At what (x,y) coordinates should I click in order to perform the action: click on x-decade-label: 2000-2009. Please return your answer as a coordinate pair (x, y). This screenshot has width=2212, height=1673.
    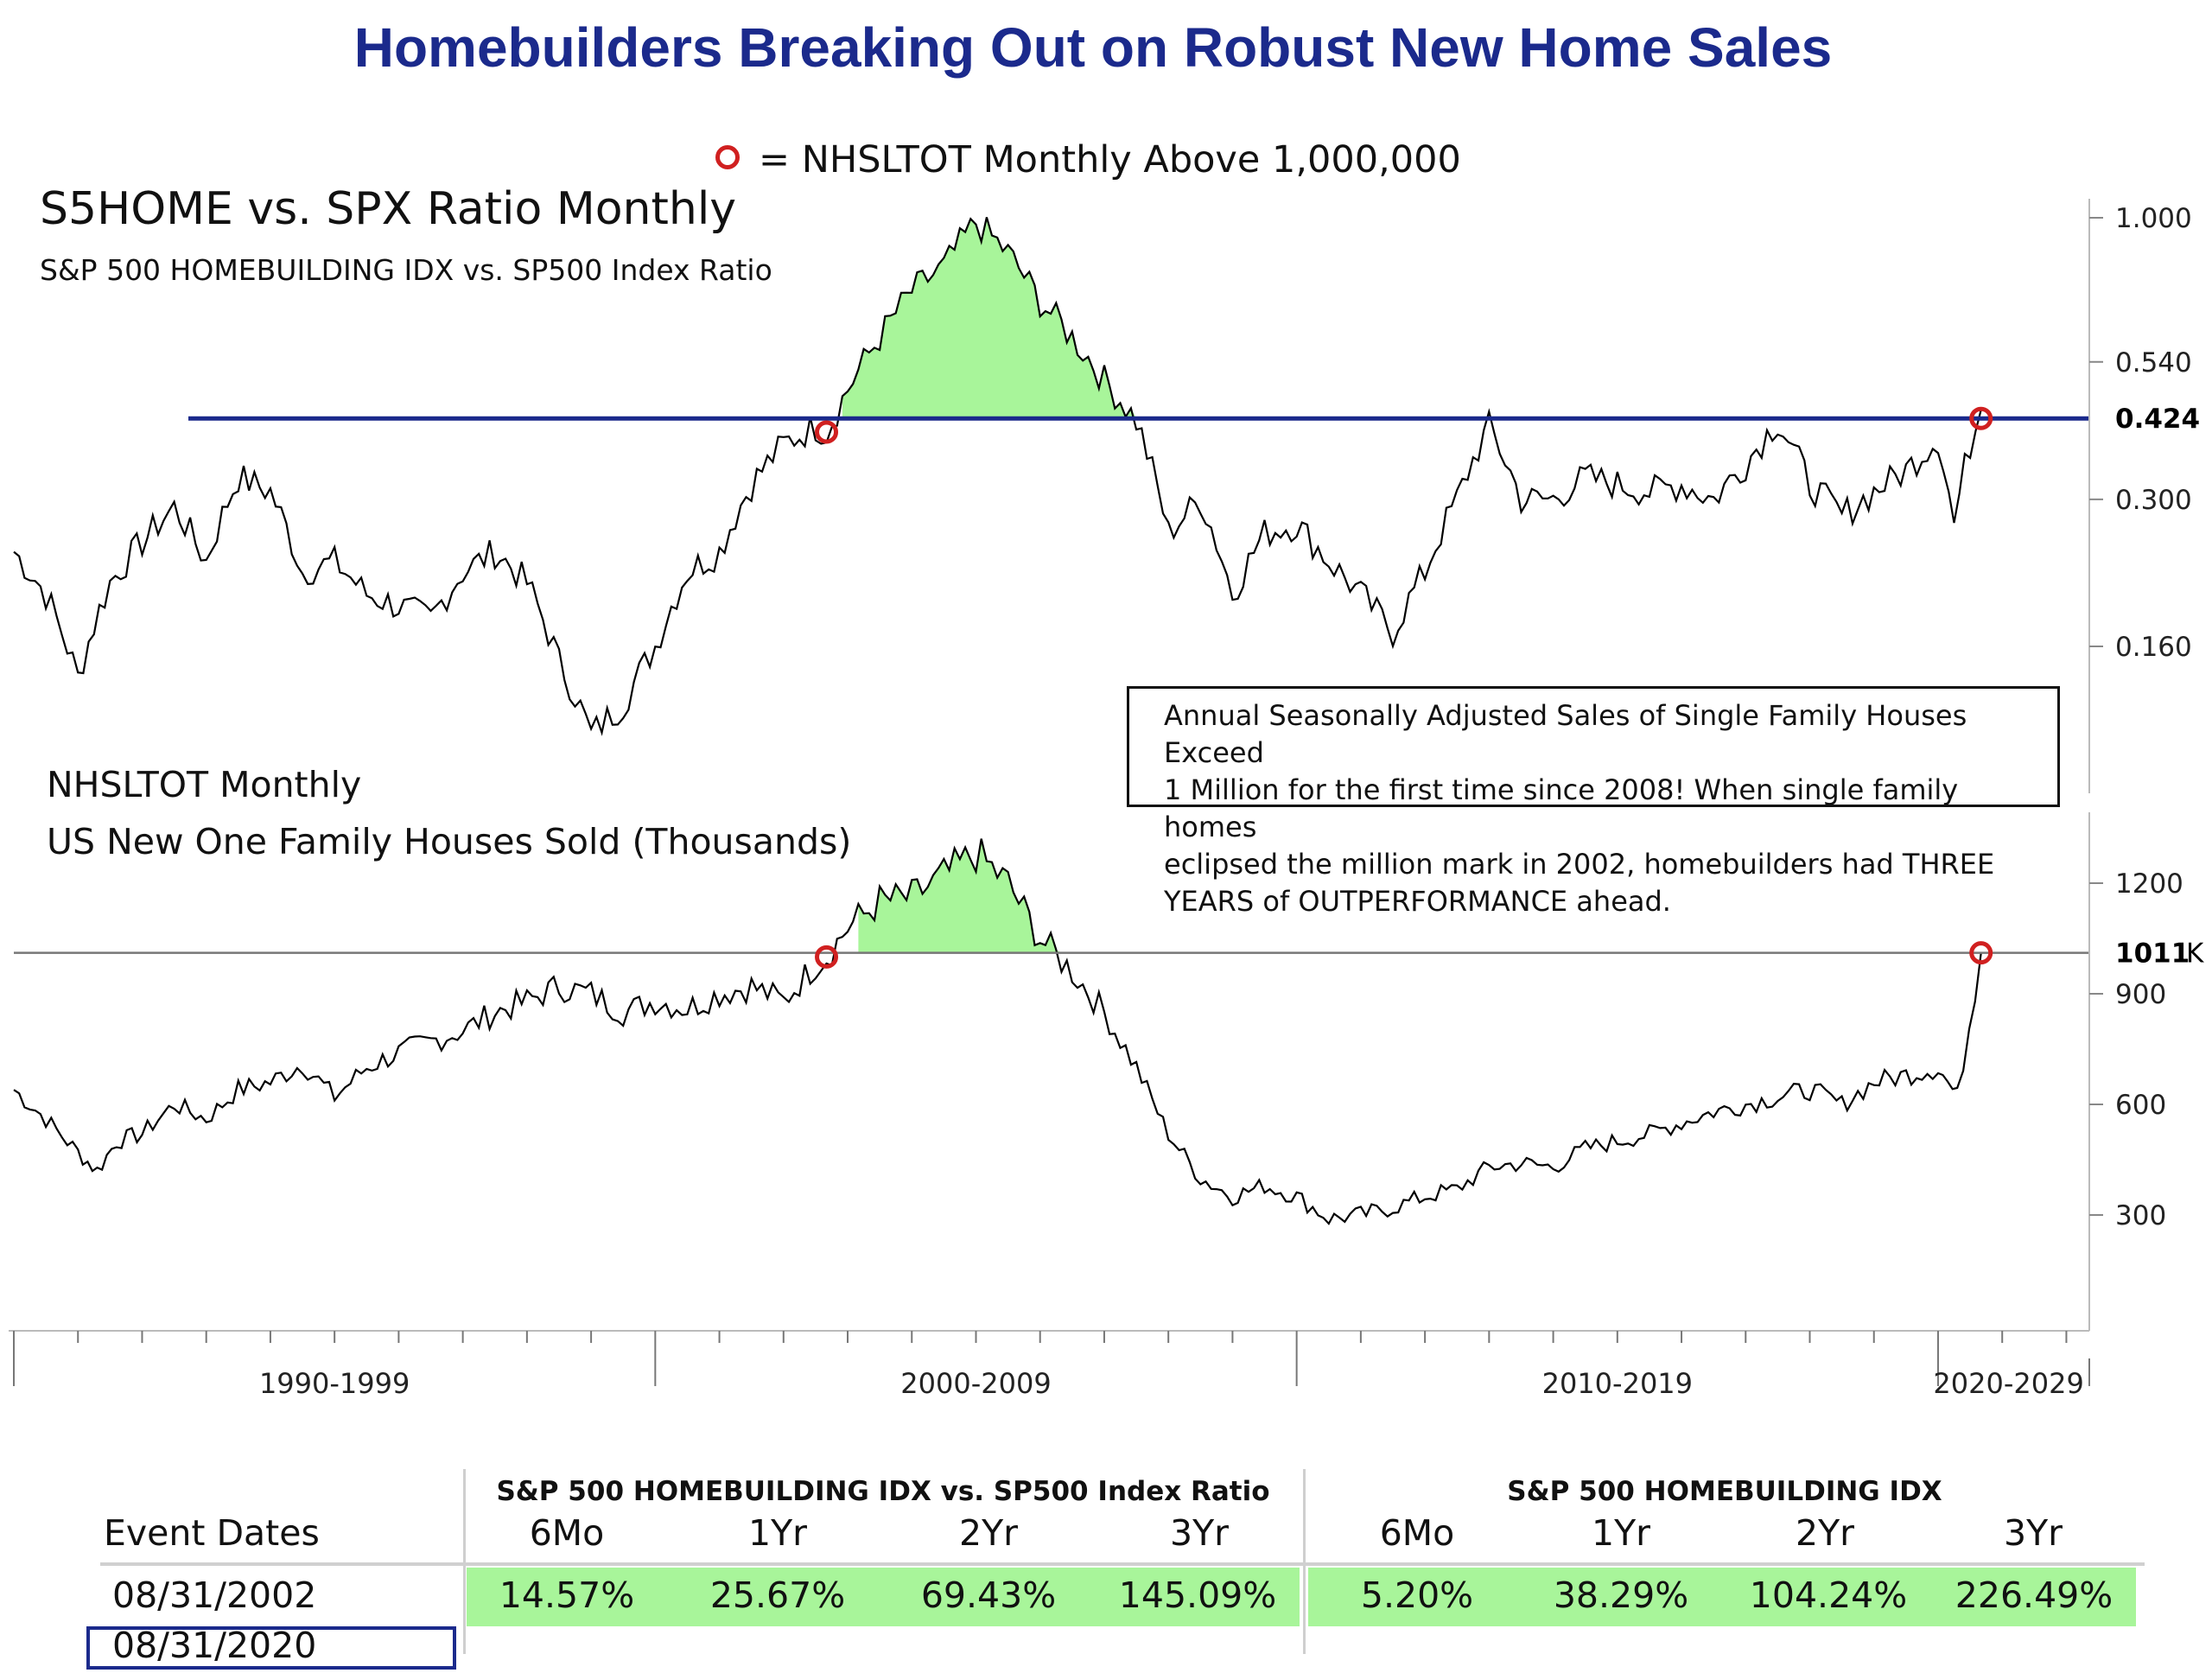
    Looking at the image, I should click on (975, 1383).